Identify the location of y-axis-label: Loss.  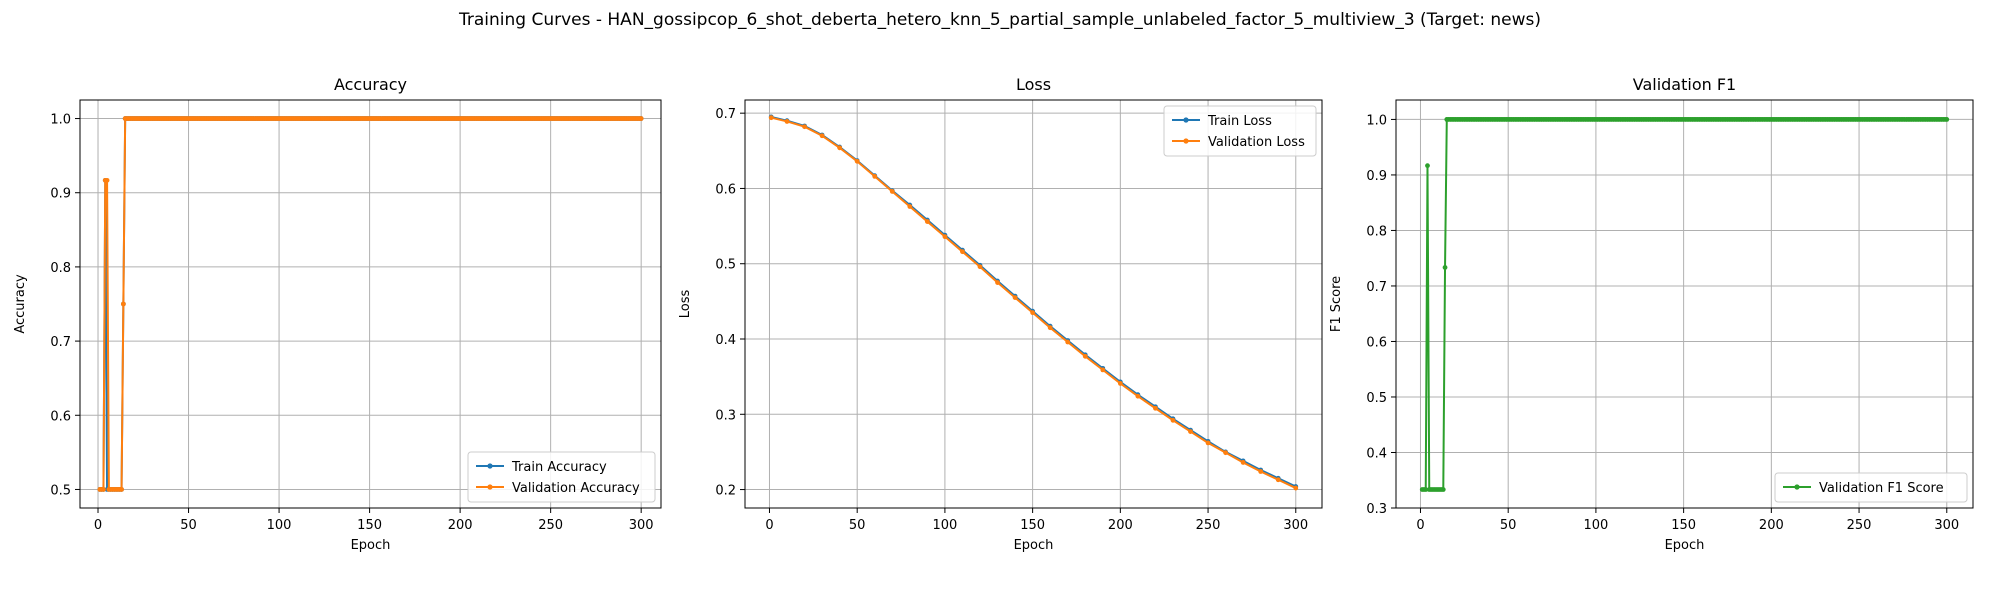
(685, 304).